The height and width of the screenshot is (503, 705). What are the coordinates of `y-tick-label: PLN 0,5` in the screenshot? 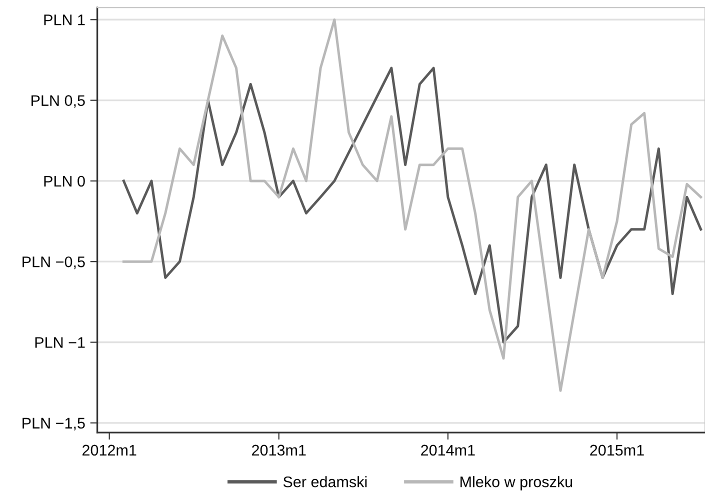 It's located at (58, 101).